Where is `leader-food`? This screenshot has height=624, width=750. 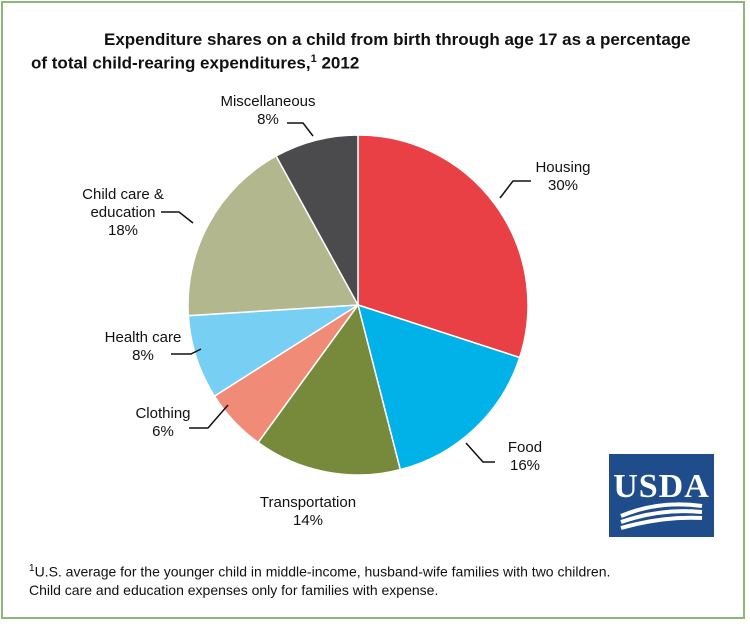
leader-food is located at coordinates (480, 452).